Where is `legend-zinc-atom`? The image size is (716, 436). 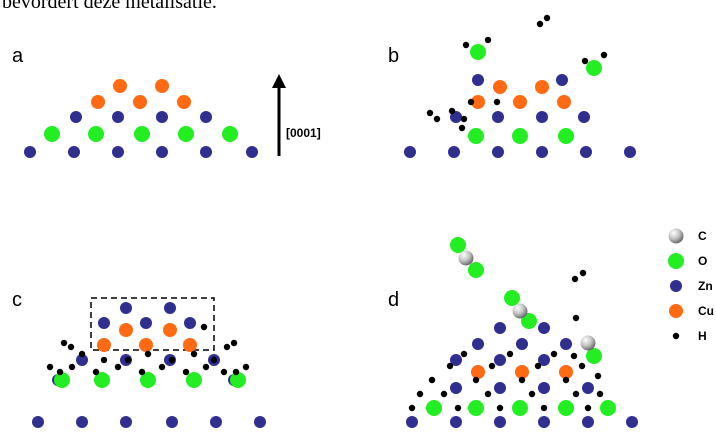
legend-zinc-atom is located at coordinates (676, 286).